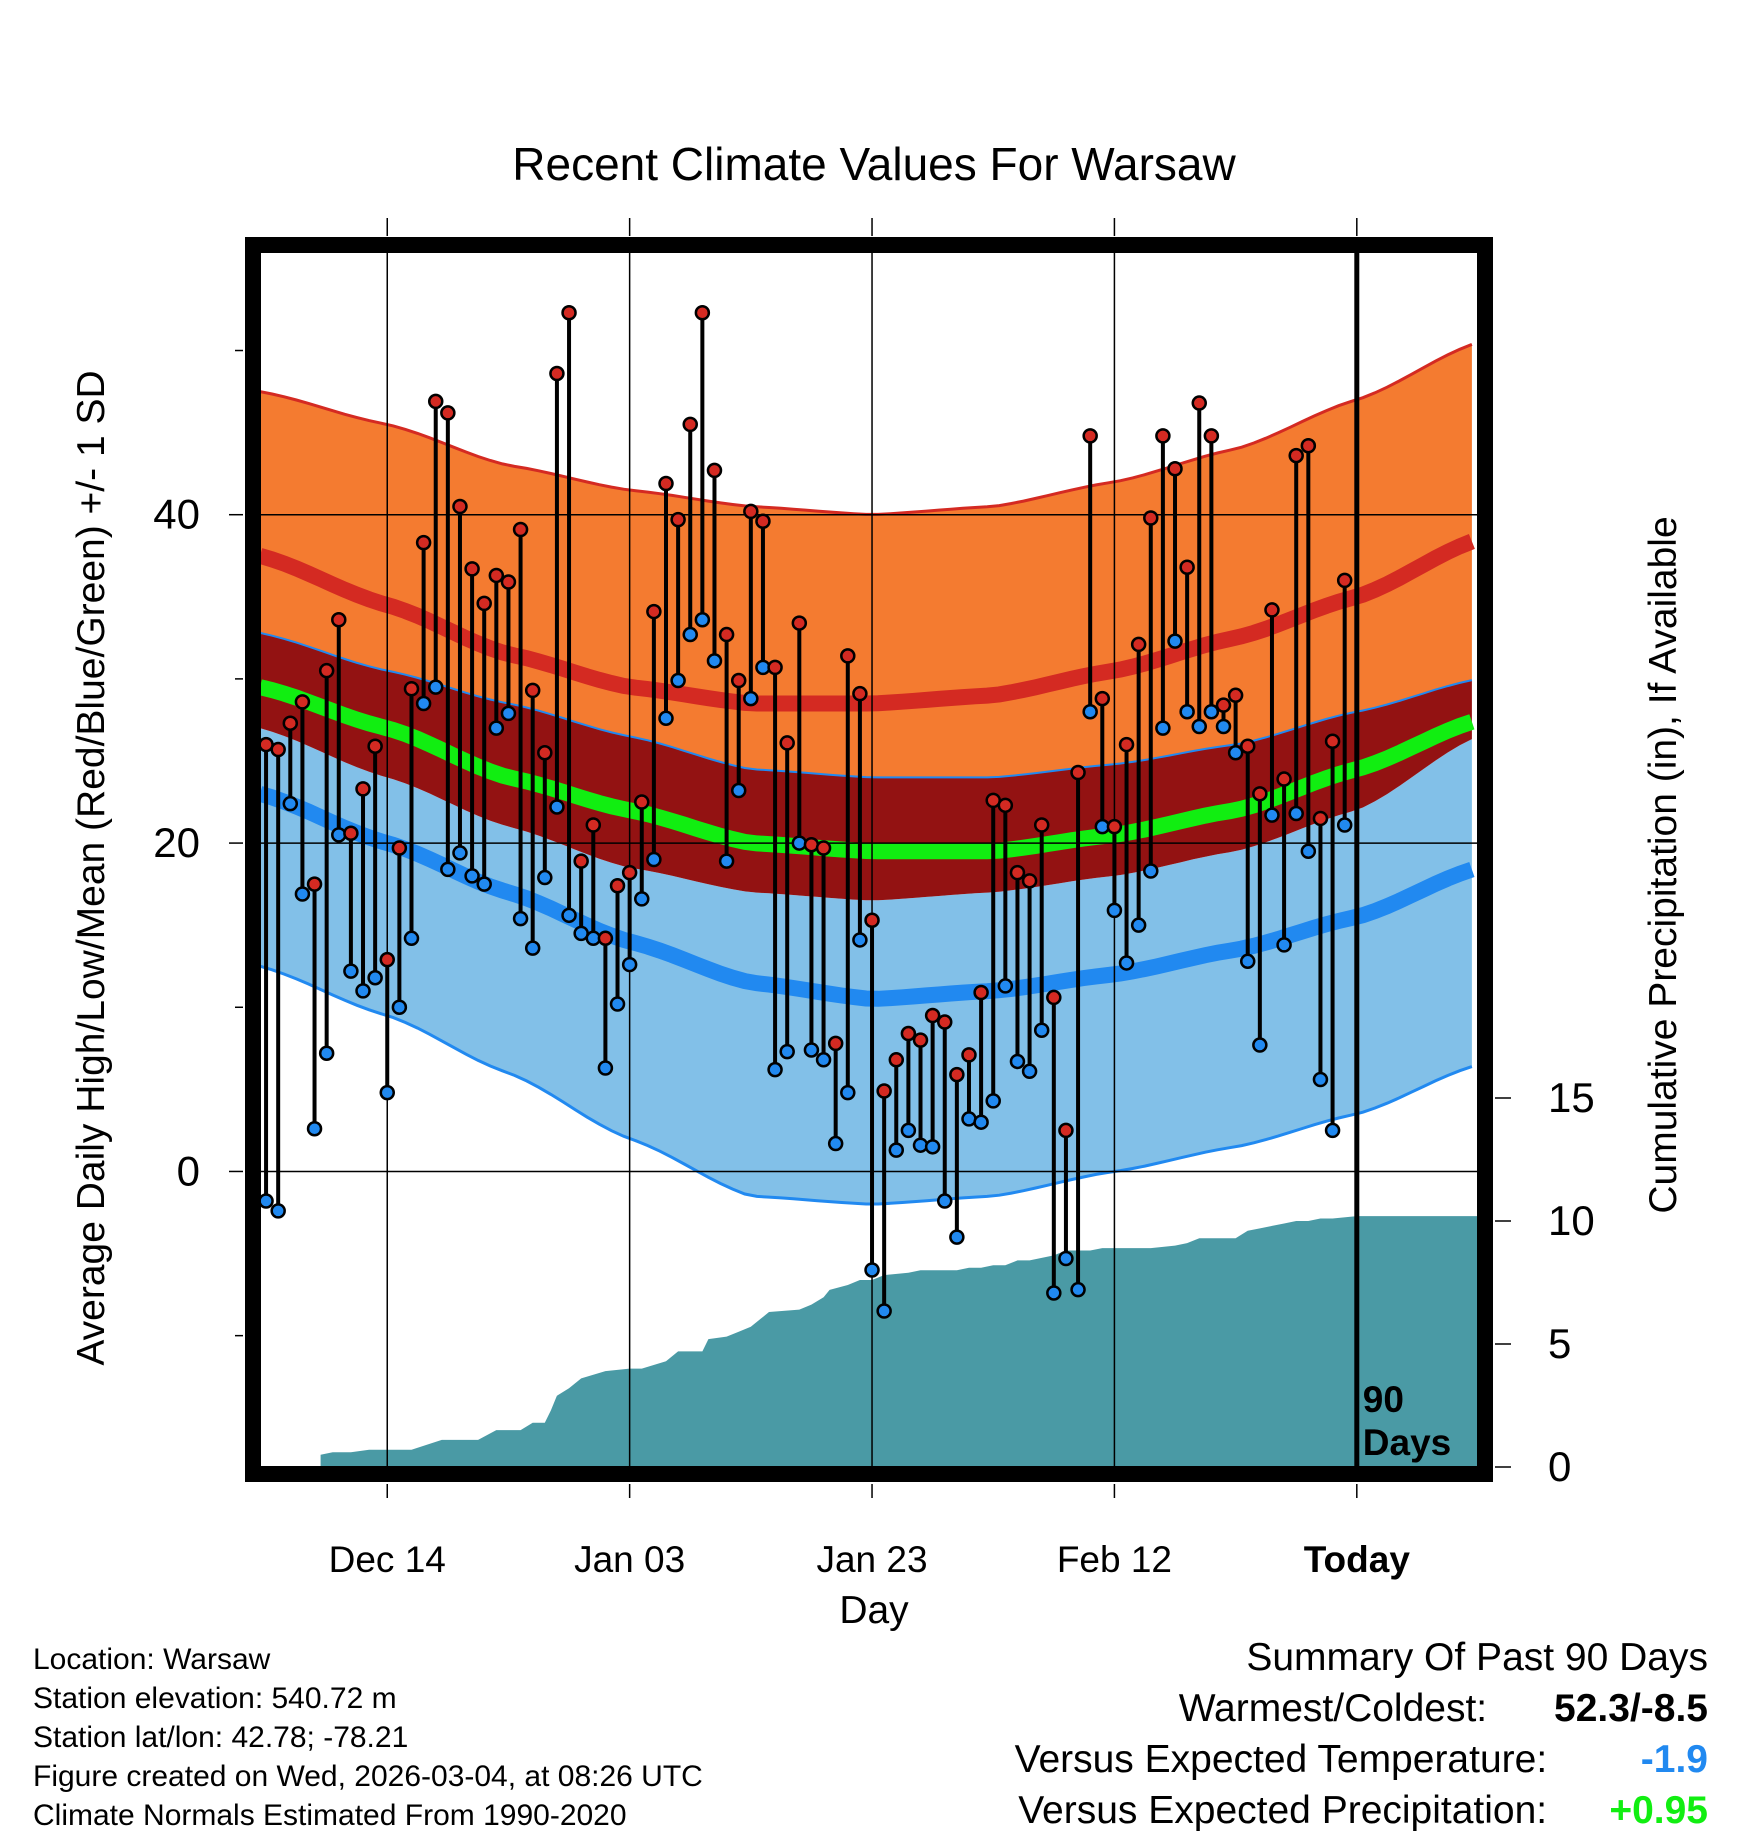 The width and height of the screenshot is (1748, 1836). What do you see at coordinates (387, 1559) in the screenshot?
I see `x-tick-label: Dec 14` at bounding box center [387, 1559].